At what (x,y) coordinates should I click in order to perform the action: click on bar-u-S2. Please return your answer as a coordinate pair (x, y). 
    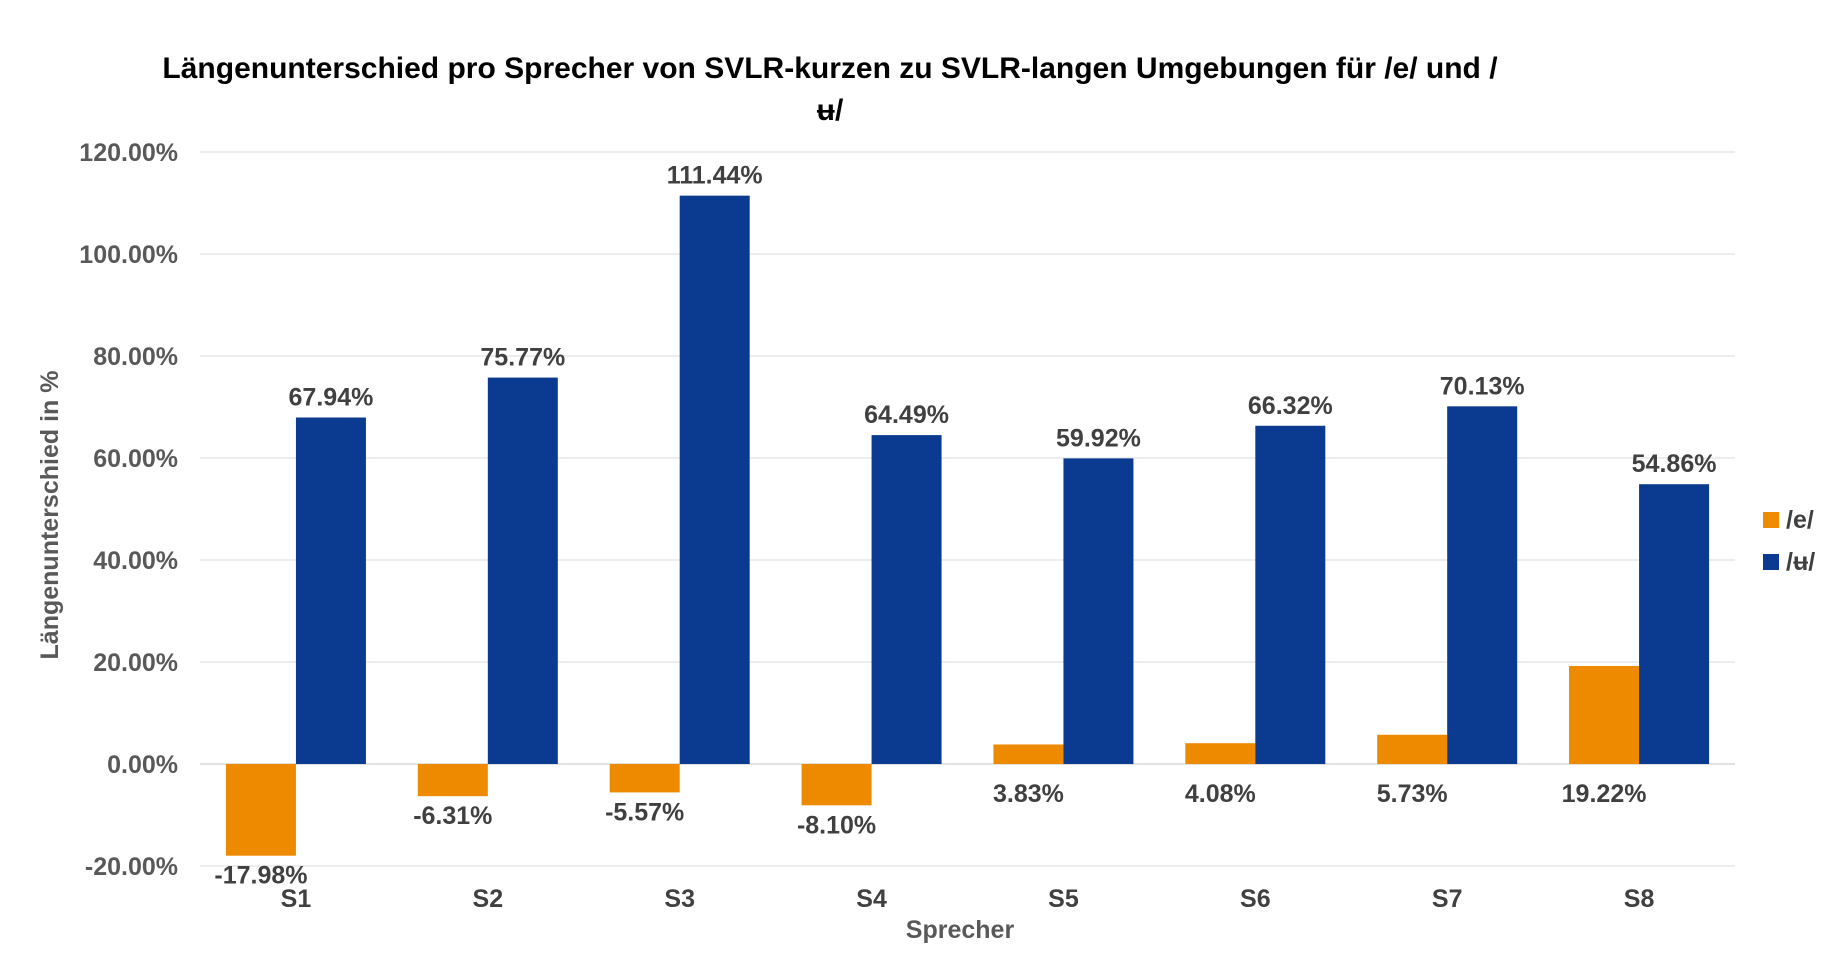
    Looking at the image, I should click on (522, 570).